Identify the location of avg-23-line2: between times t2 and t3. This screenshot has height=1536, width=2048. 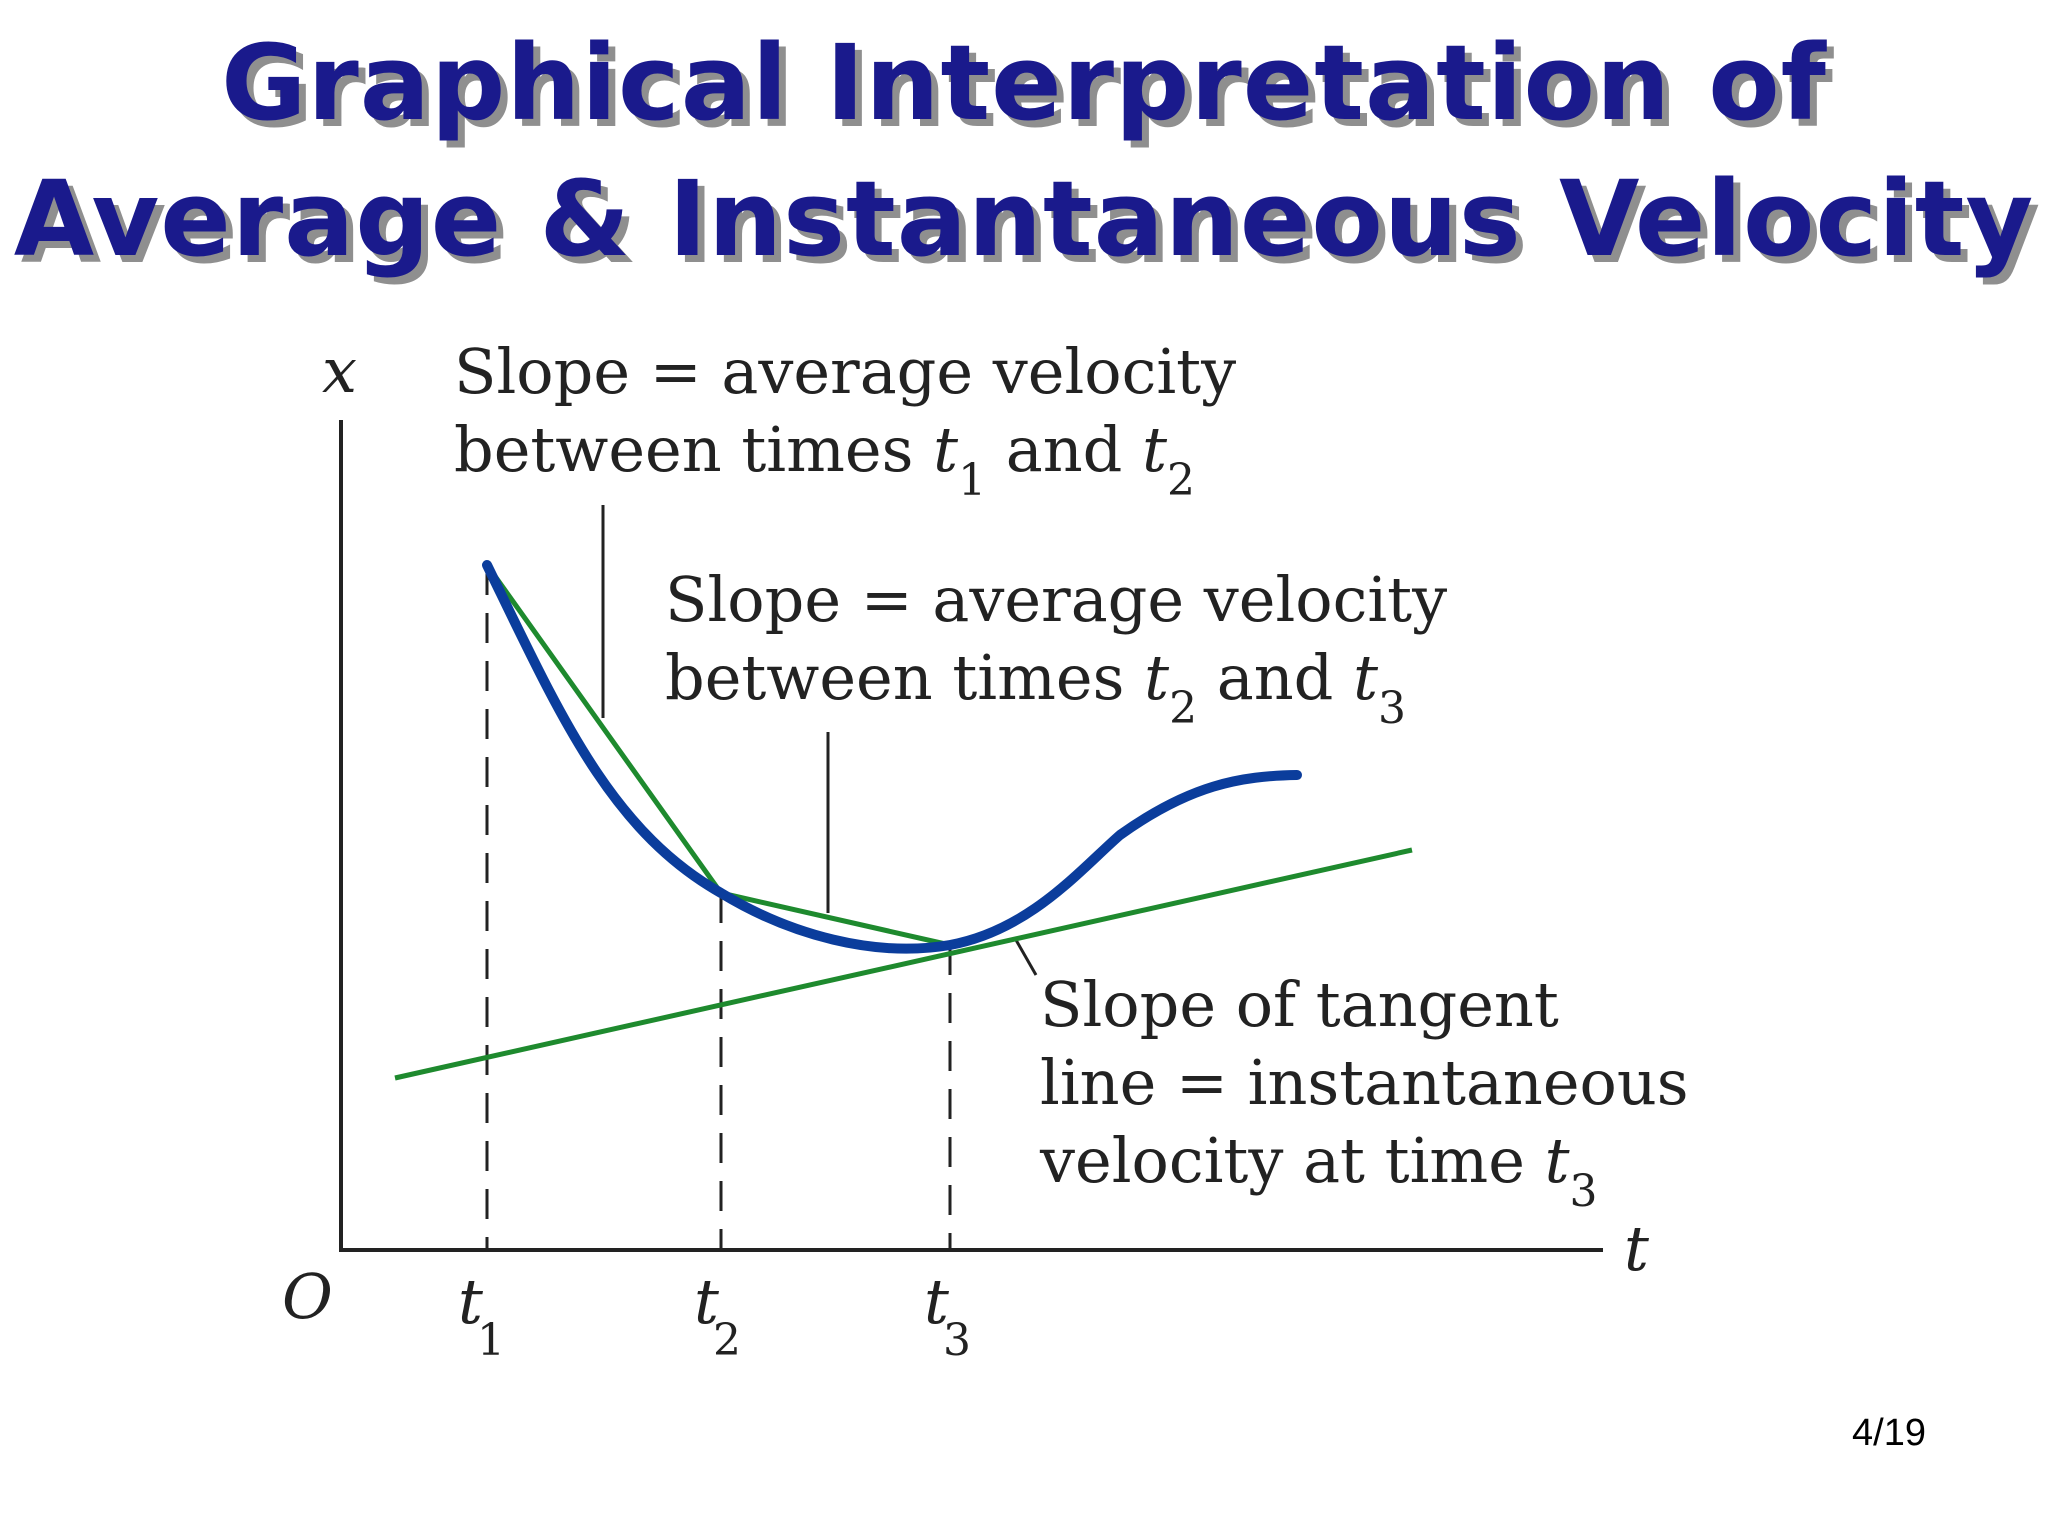
(1035, 687).